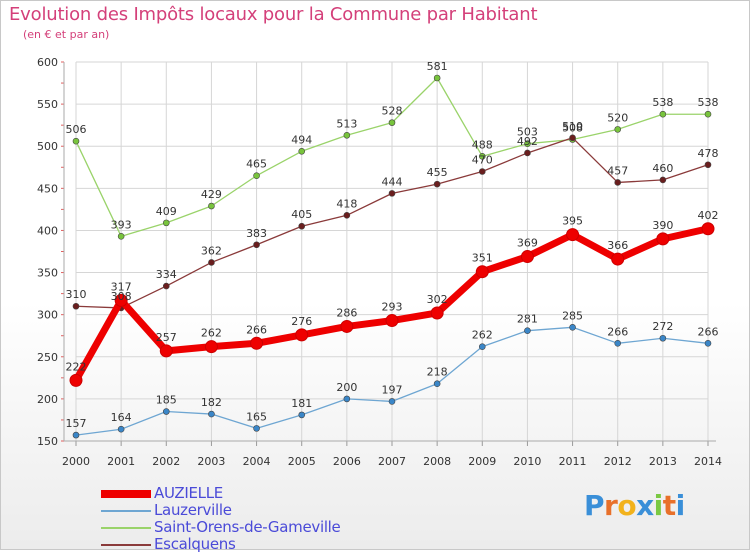 The height and width of the screenshot is (553, 750). Describe the element at coordinates (392, 389) in the screenshot. I see `data-label: 197` at that location.